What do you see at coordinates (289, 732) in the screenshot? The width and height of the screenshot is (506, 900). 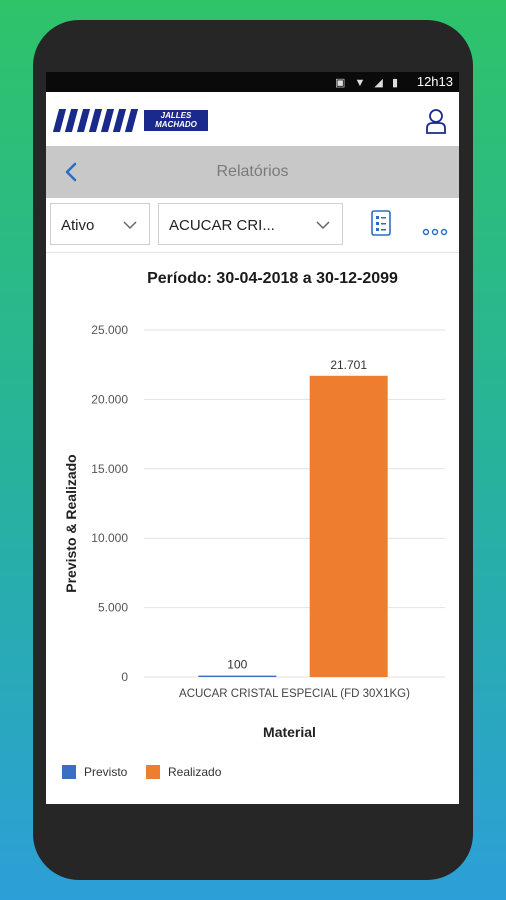 I see `x-axis-label: Material` at bounding box center [289, 732].